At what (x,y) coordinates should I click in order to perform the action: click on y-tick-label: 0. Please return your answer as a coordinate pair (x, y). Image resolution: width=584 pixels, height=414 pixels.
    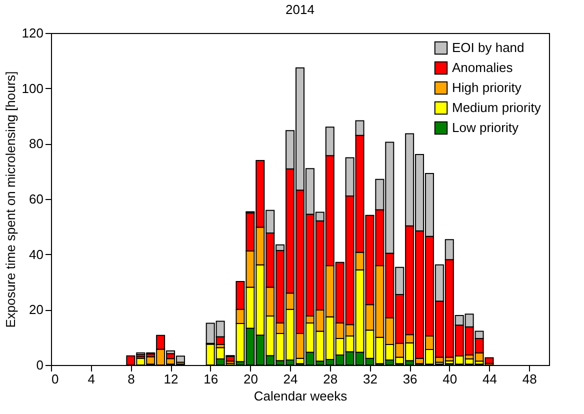
    Looking at the image, I should click on (40, 365).